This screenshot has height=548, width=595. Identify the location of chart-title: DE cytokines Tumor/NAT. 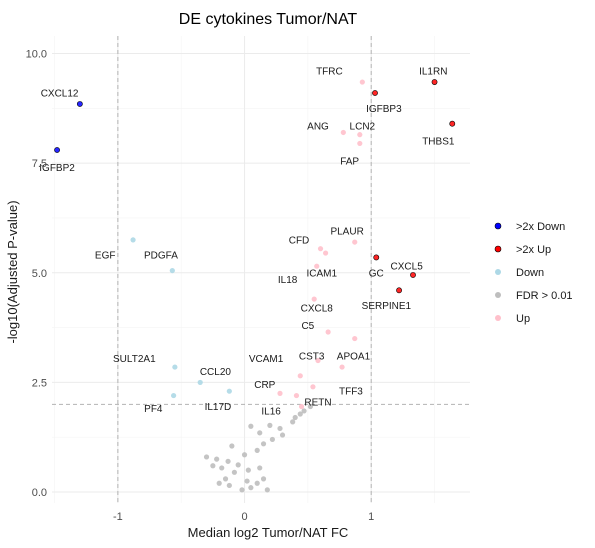
(268, 19).